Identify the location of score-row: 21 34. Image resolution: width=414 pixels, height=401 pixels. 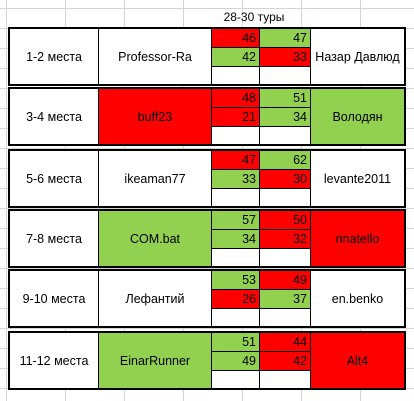
(261, 117).